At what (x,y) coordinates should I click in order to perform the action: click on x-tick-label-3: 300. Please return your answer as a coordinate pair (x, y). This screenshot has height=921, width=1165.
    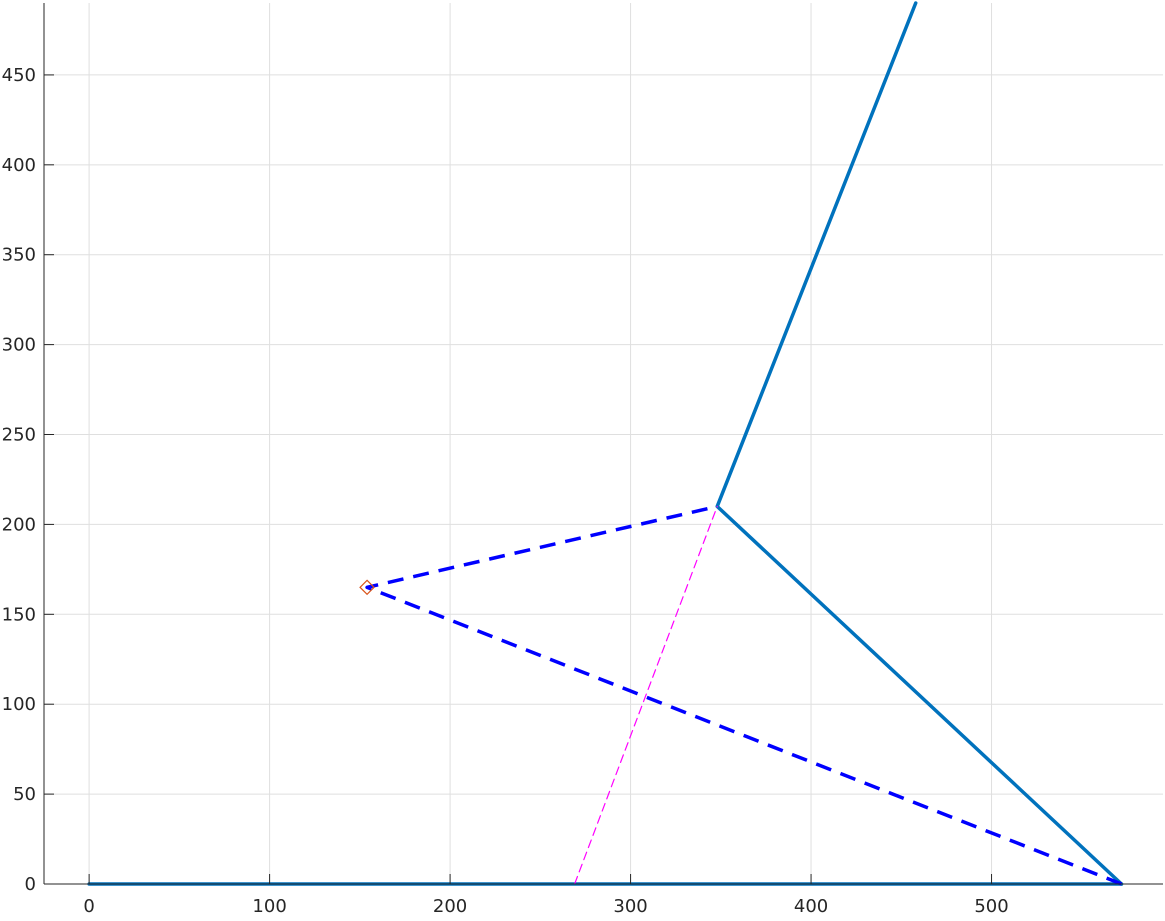
    Looking at the image, I should click on (630, 906).